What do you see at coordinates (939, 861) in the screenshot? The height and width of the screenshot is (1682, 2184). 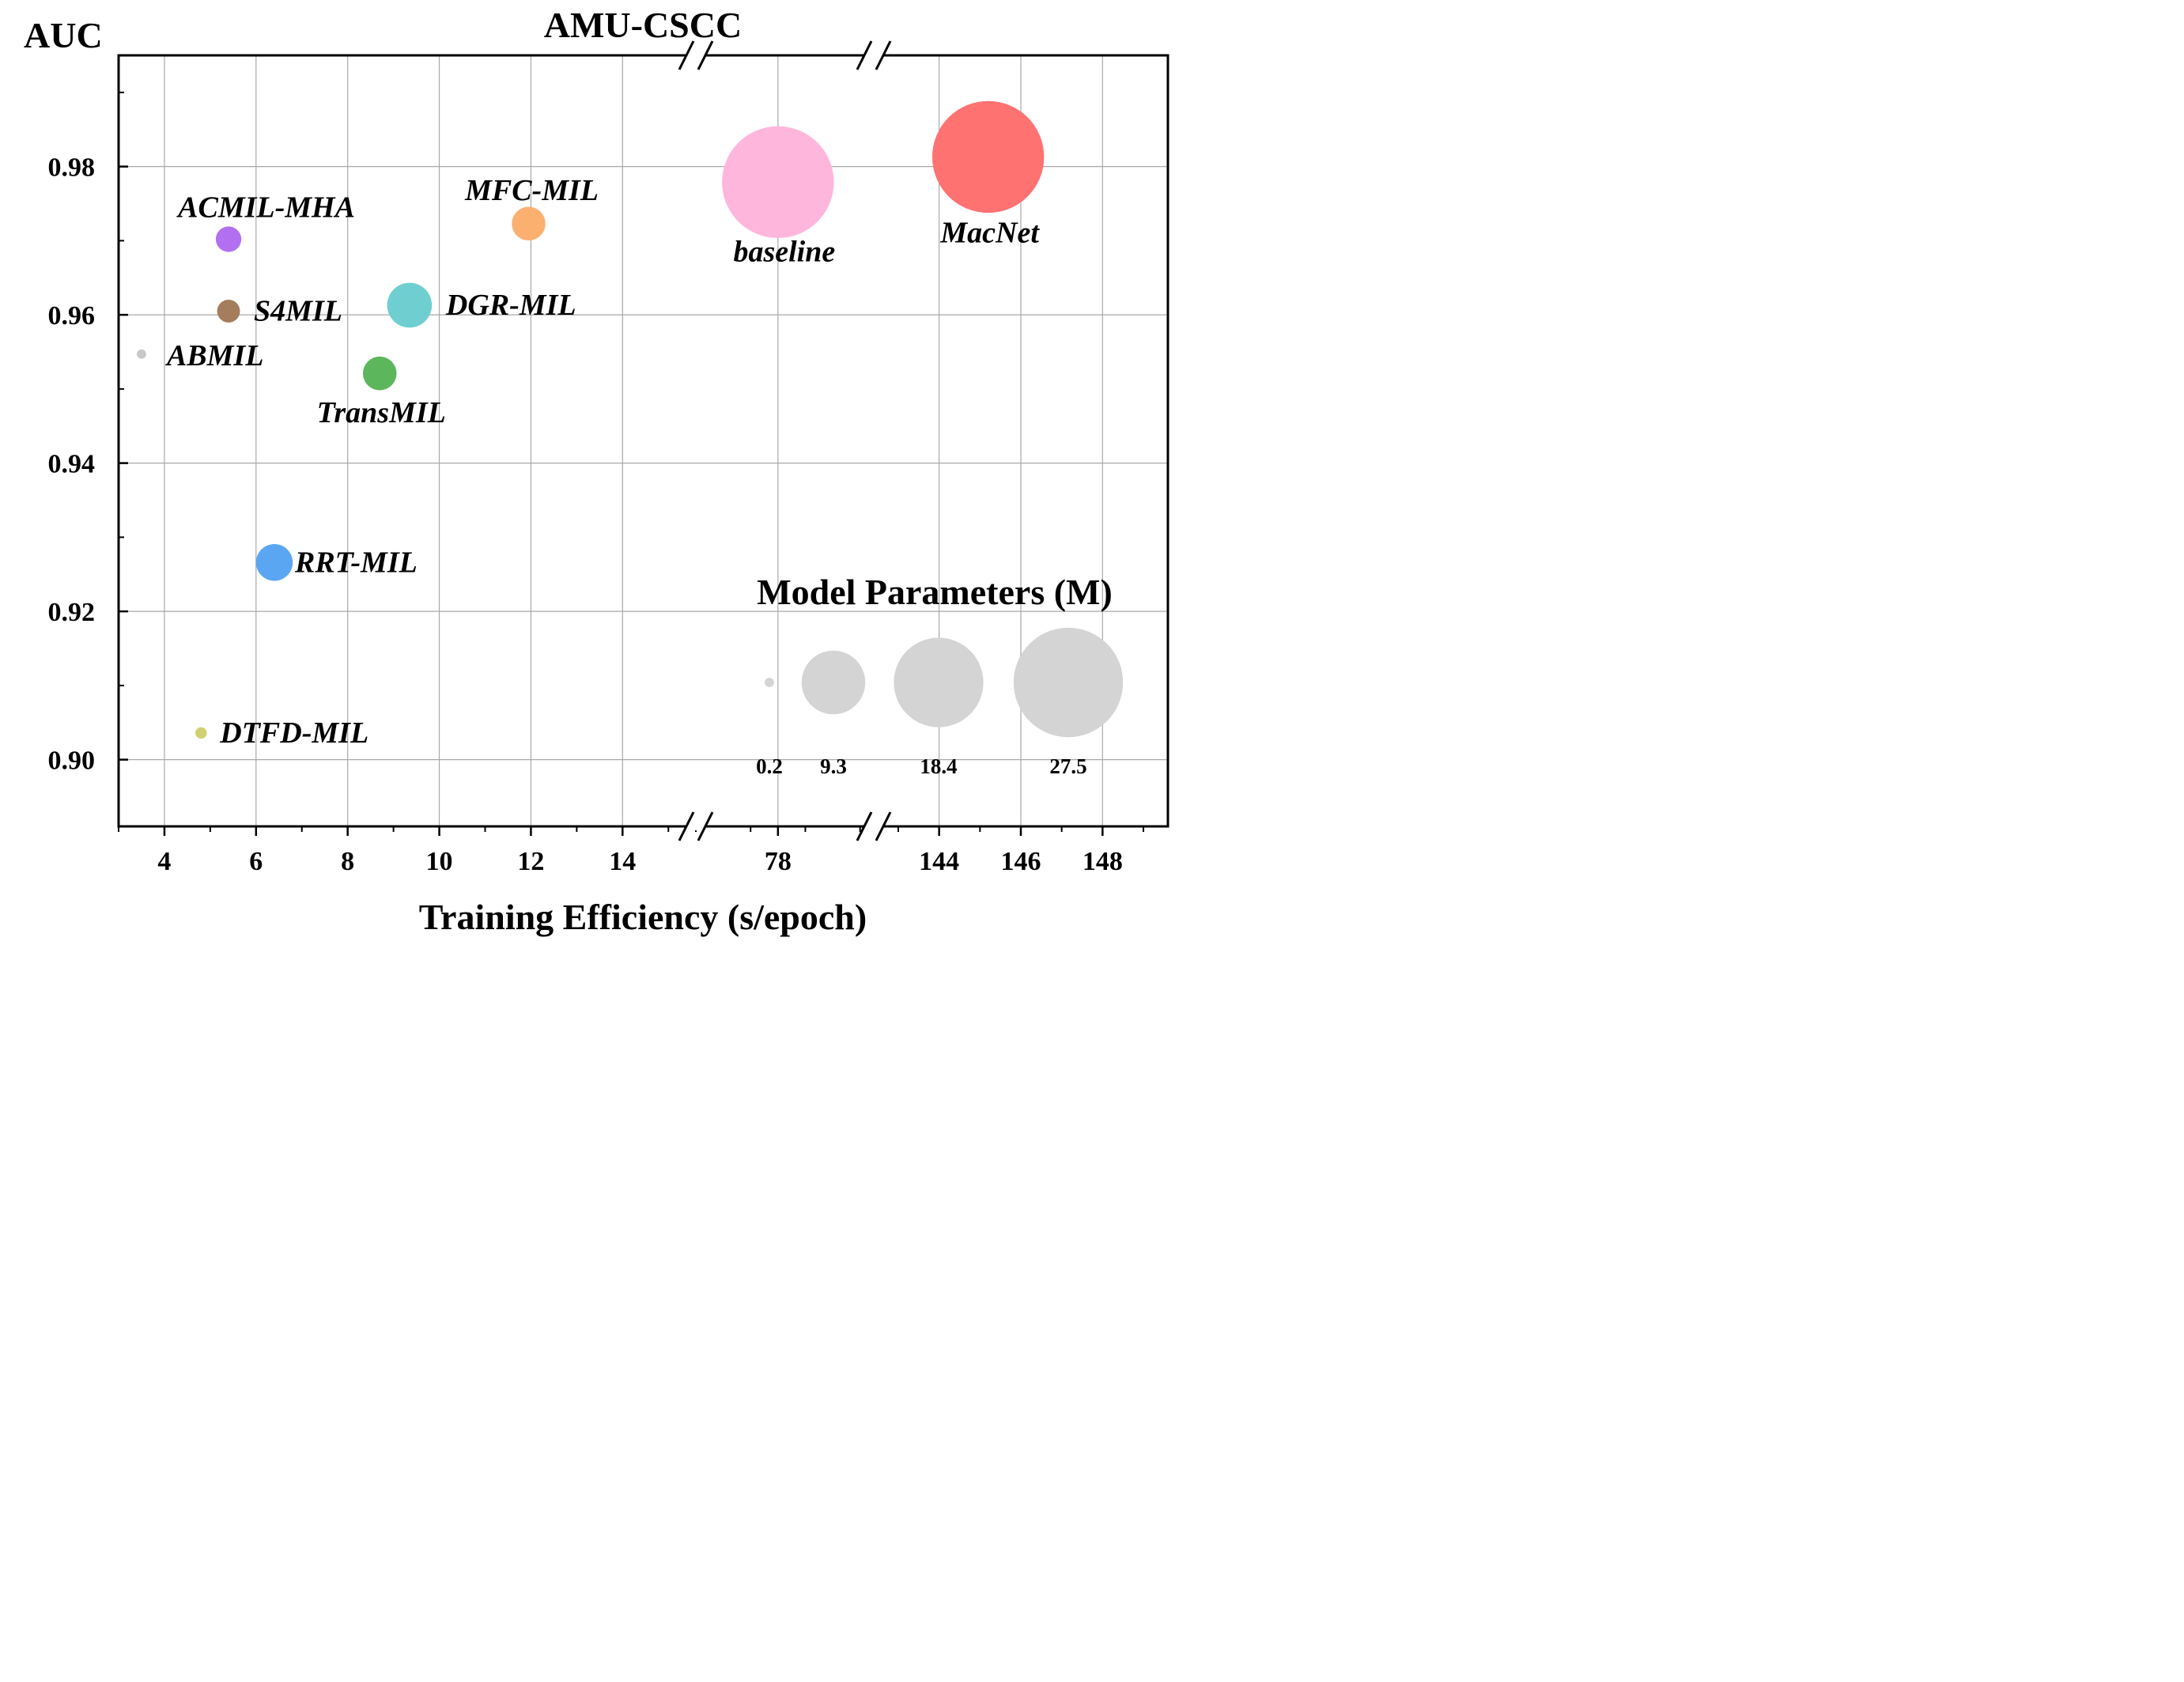 I see `x-tick-label: 144` at bounding box center [939, 861].